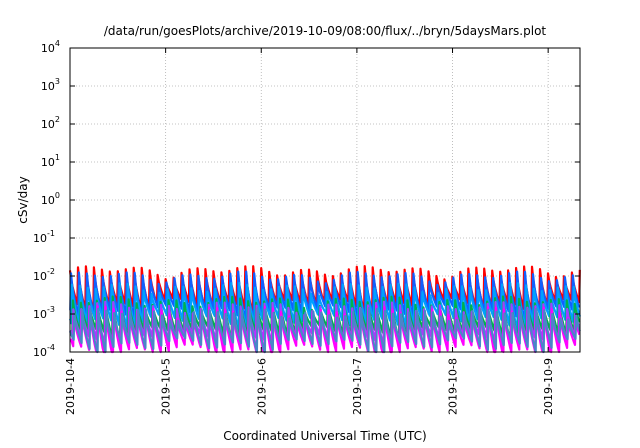 The height and width of the screenshot is (448, 640). Describe the element at coordinates (453, 386) in the screenshot. I see `x-tick-label: 2019-10-8` at that location.